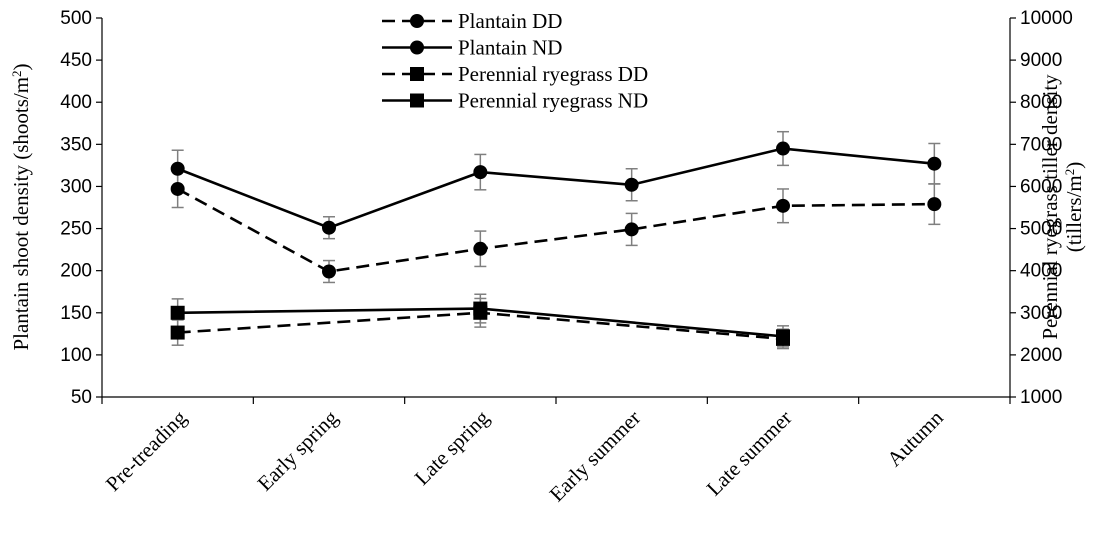  Describe the element at coordinates (21, 66) in the screenshot. I see `left-axis-title-end: )` at that location.